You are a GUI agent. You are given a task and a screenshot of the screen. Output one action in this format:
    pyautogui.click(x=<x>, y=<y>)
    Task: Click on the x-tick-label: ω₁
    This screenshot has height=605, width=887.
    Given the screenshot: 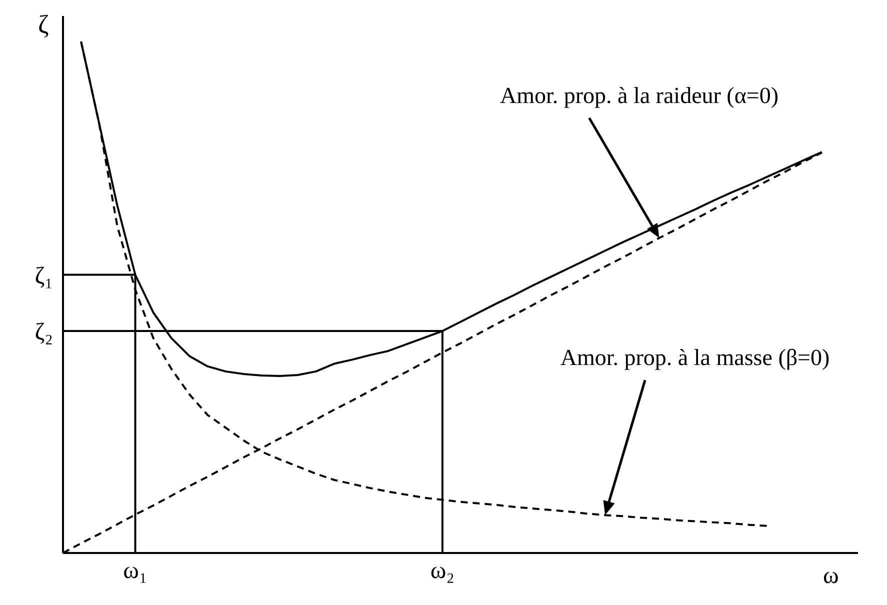 What is the action you would take?
    pyautogui.click(x=135, y=571)
    